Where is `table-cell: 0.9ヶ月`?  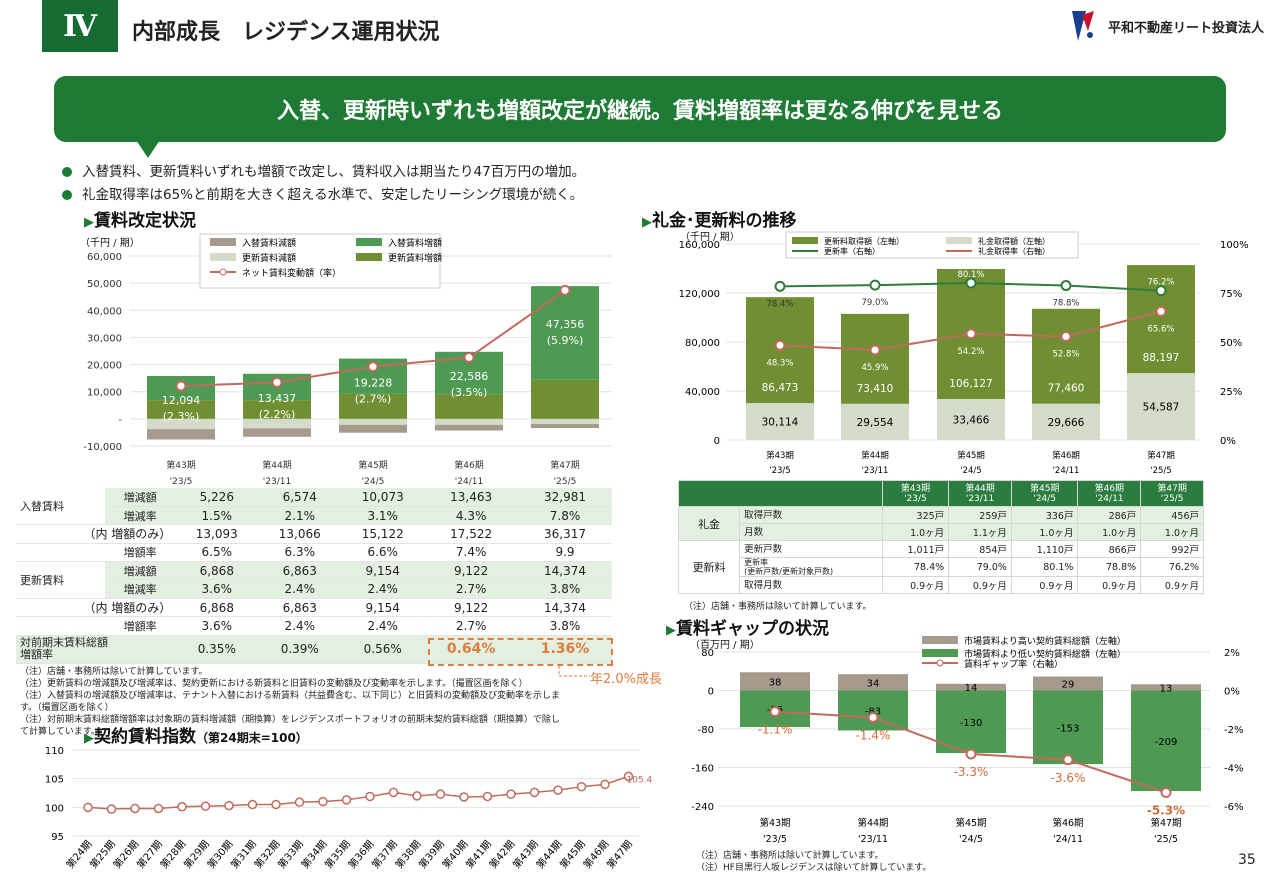
table-cell: 0.9ヶ月 is located at coordinates (1044, 585).